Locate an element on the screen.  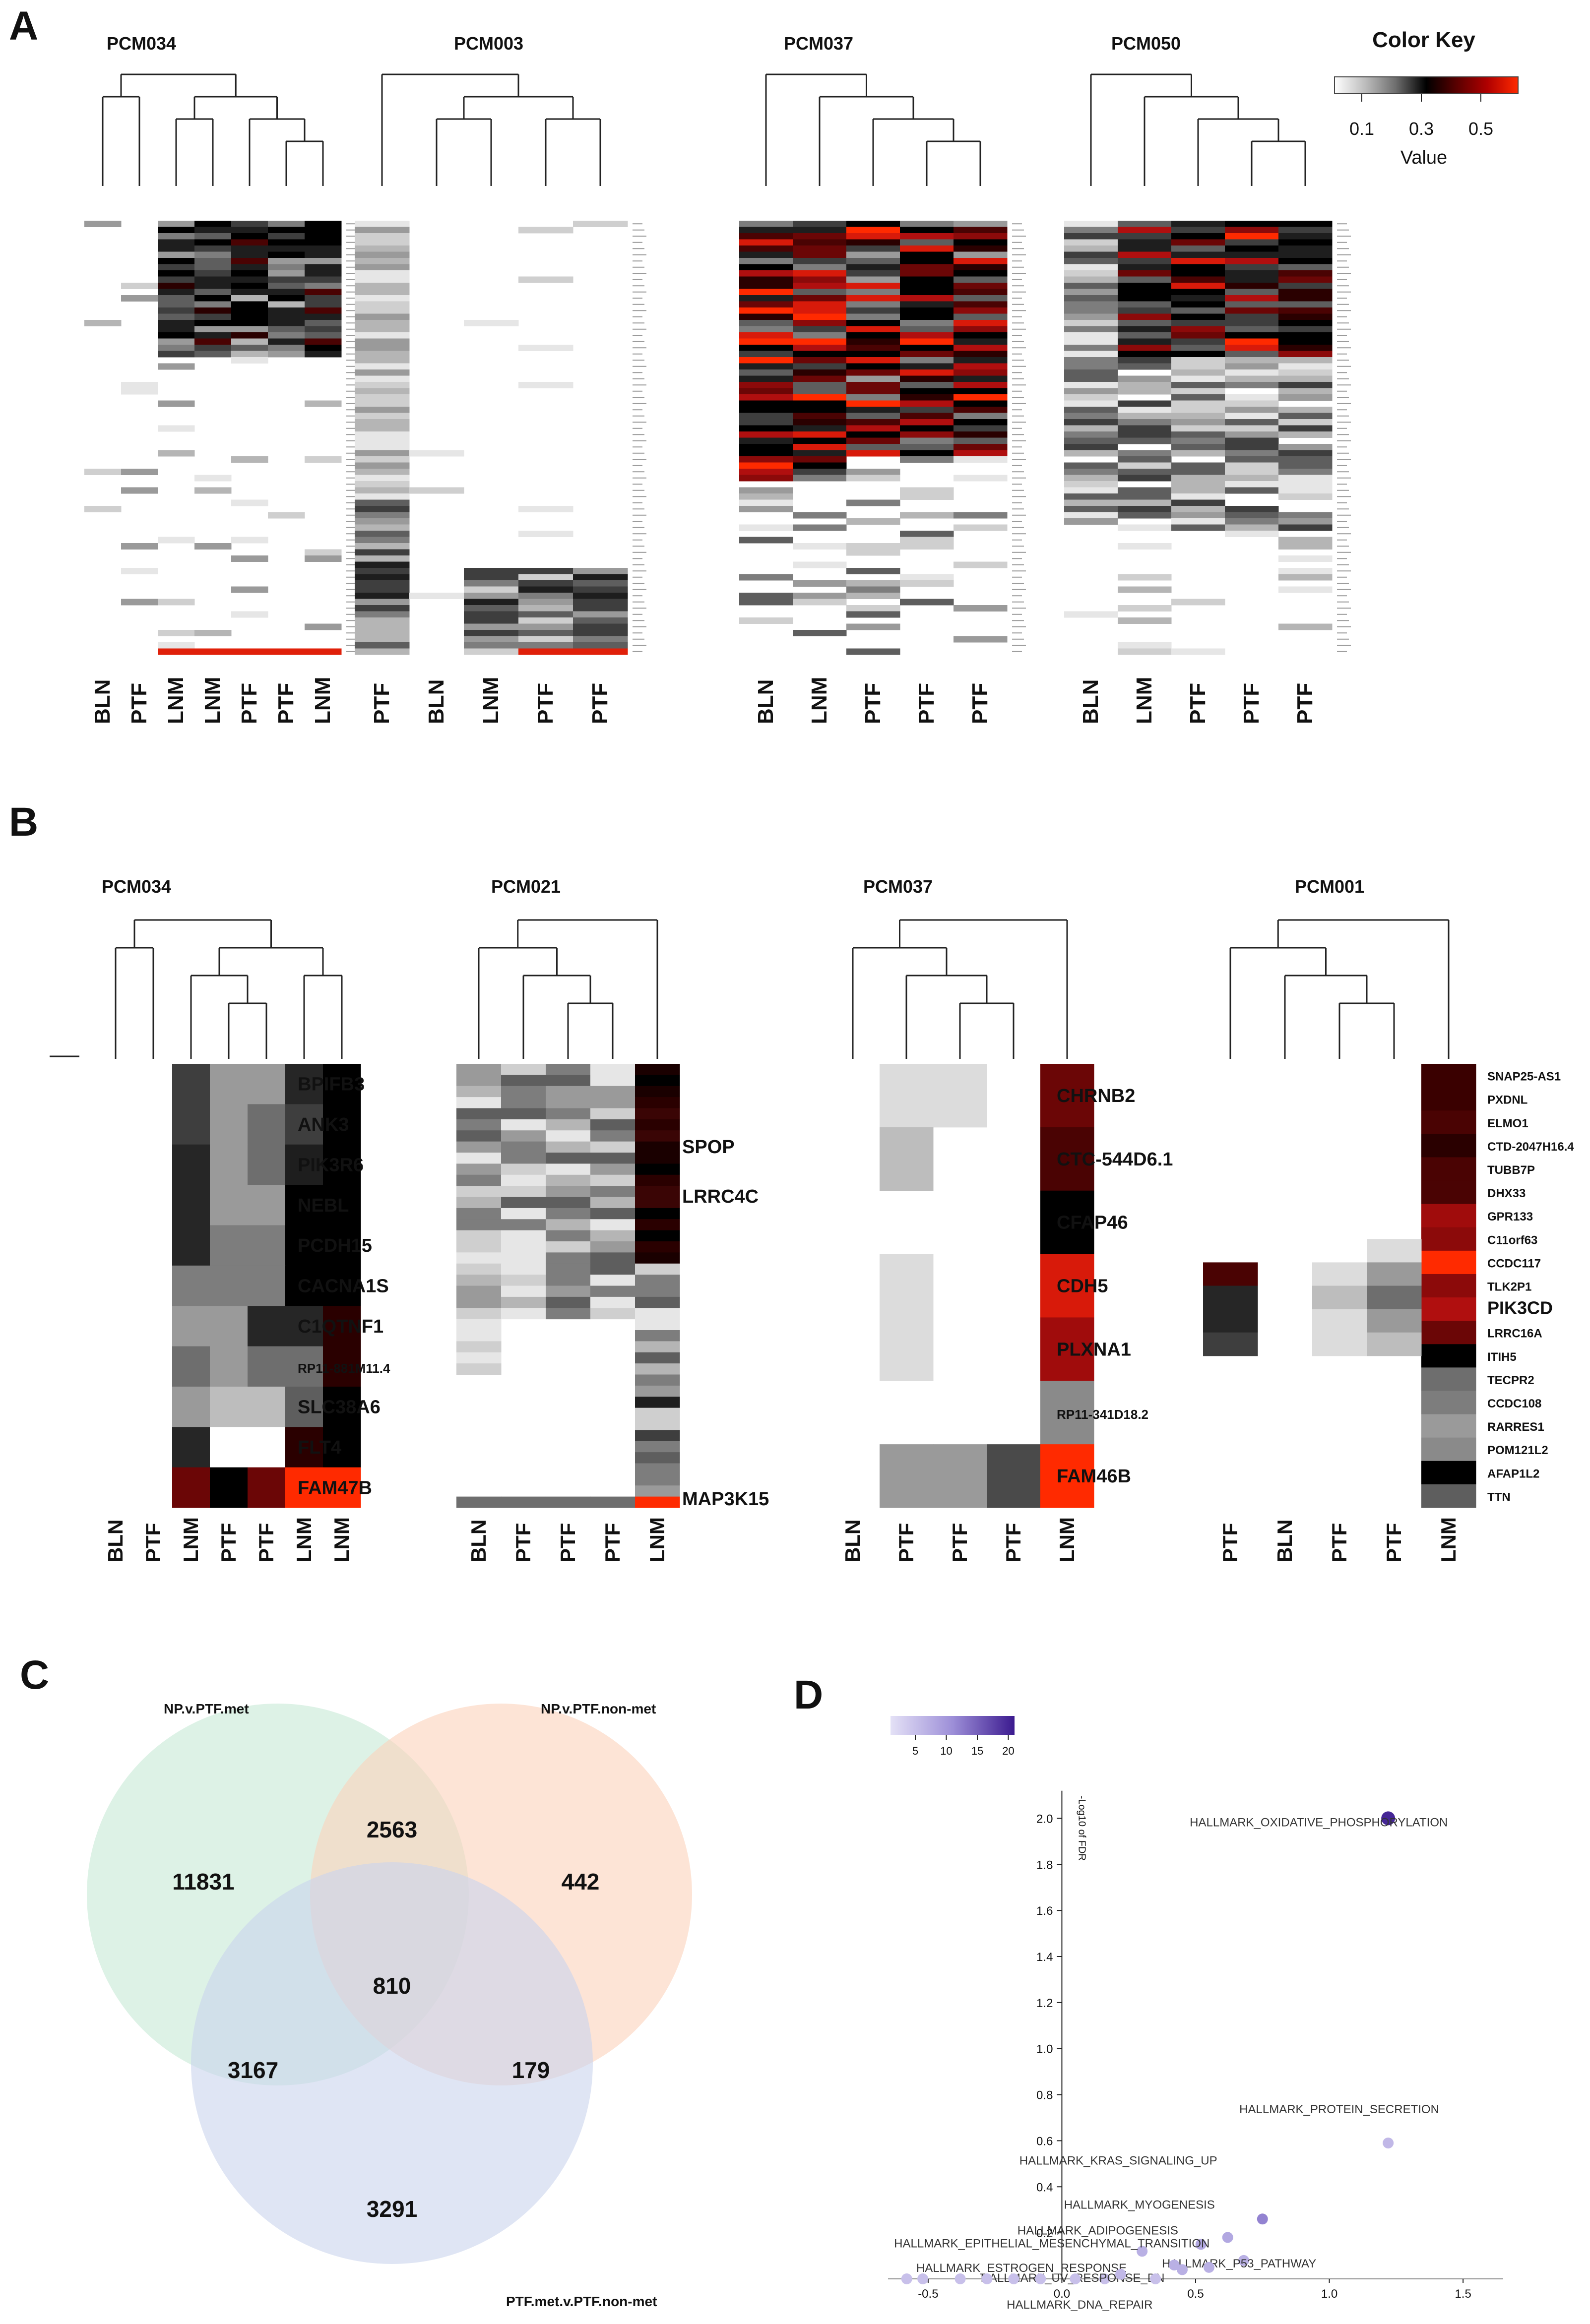
color-key-label: Value is located at coordinates (1423, 158).